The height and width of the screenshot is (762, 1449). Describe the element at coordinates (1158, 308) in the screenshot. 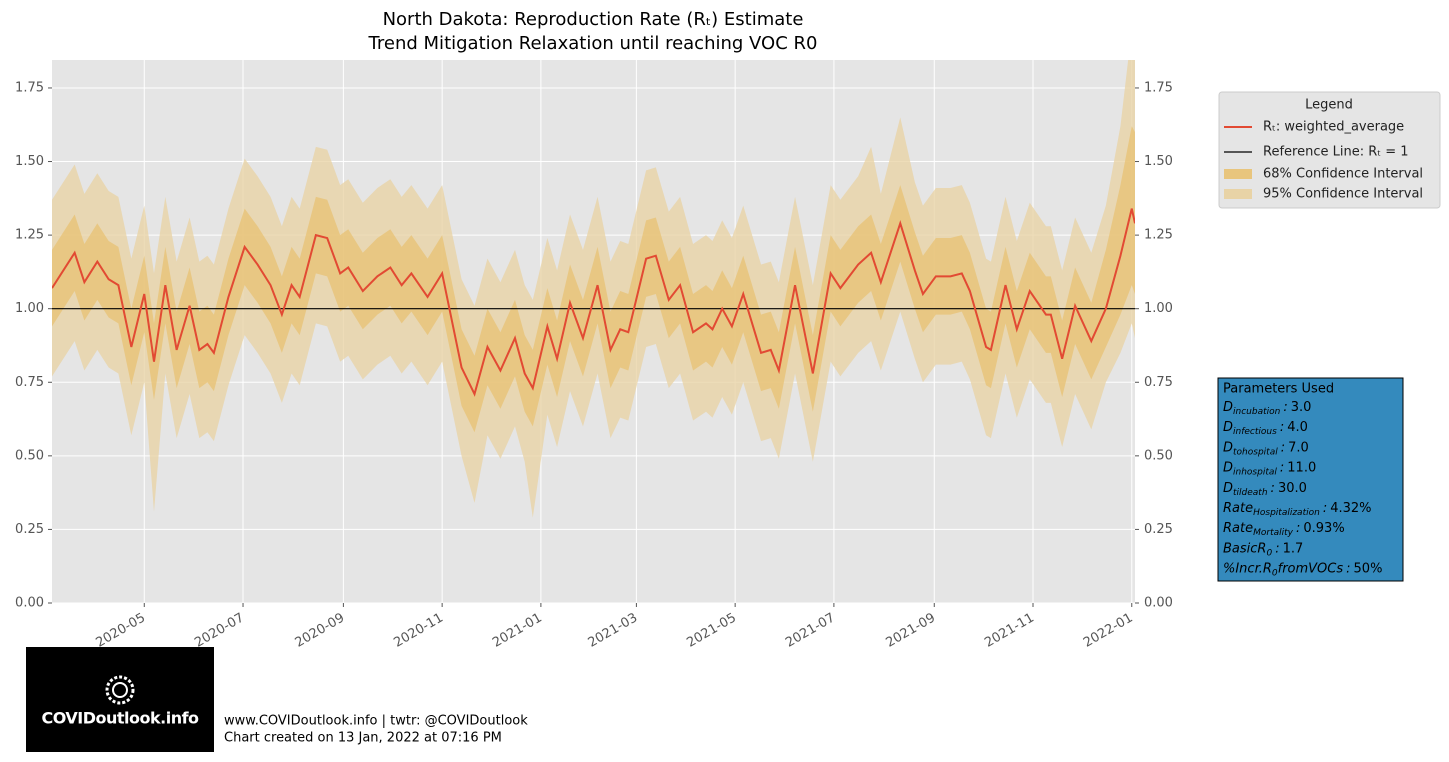

I see `y2-tick-label: 1.00` at that location.